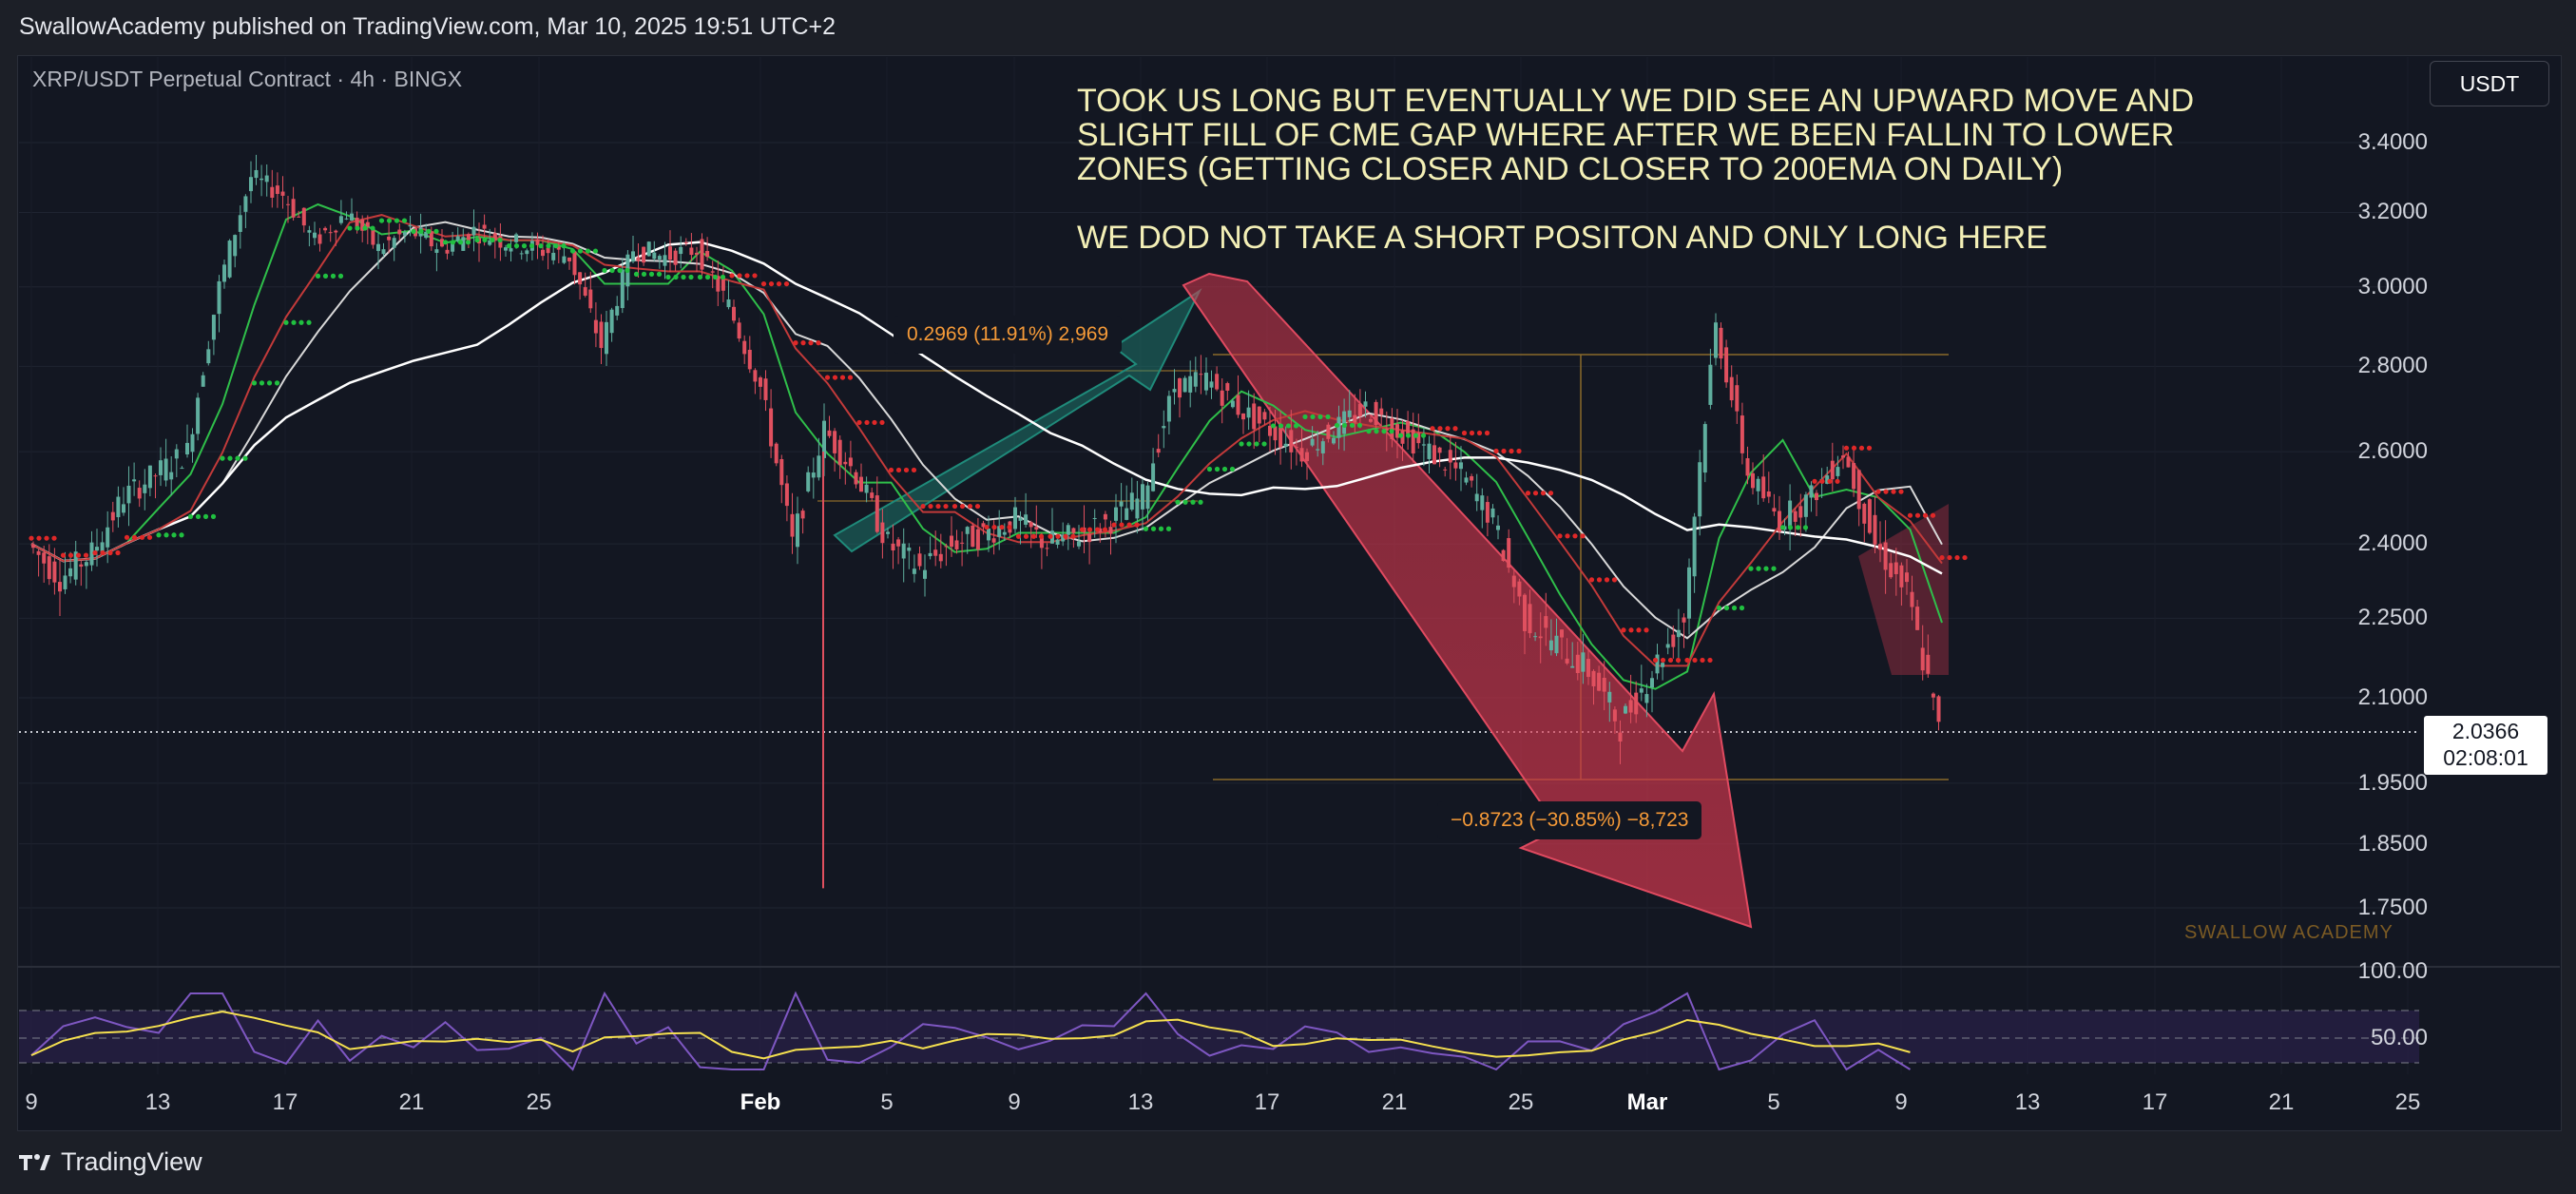 Image resolution: width=2576 pixels, height=1194 pixels. I want to click on x-tick-label: 17, so click(285, 1102).